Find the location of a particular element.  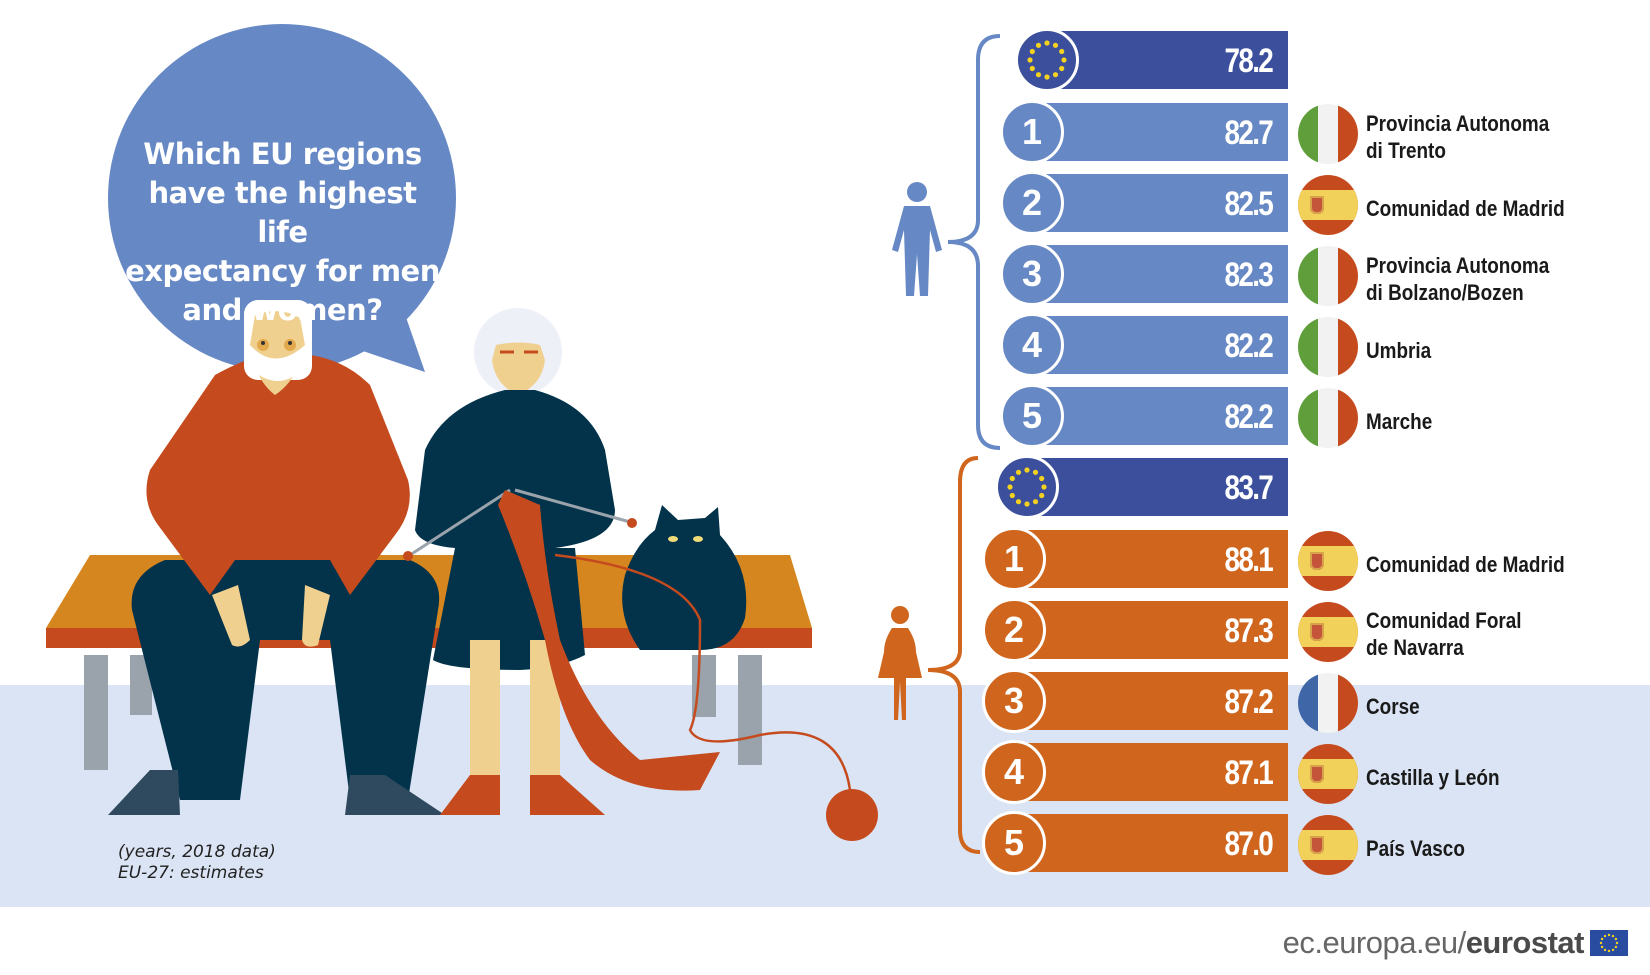

eurostat-url: ec.europa.eu/eurostat is located at coordinates (1433, 942).